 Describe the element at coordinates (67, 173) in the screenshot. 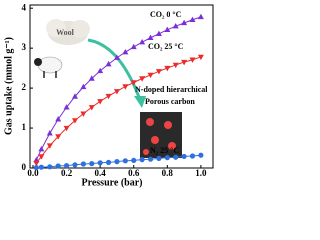

I see `x-tick-label: 0.2` at that location.